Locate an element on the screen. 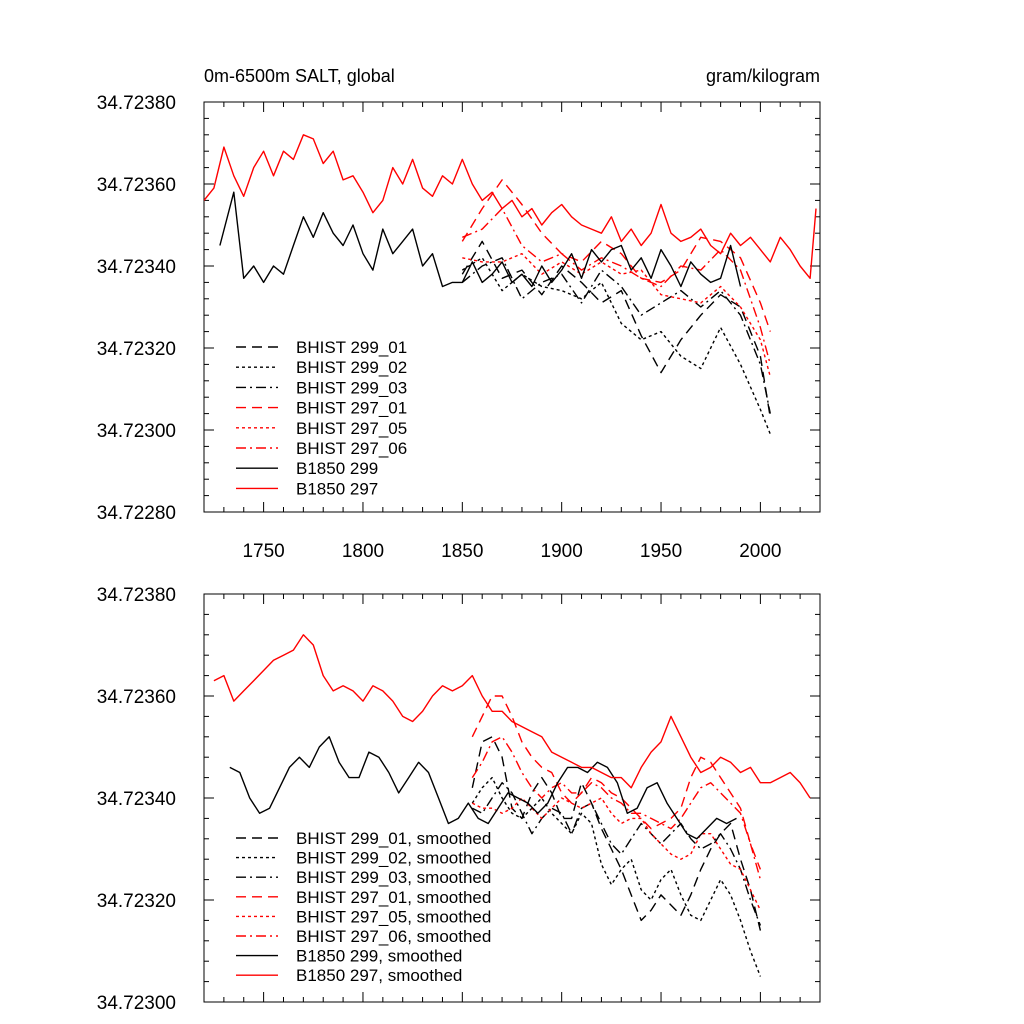 The width and height of the screenshot is (1024, 1024). top-plot-title-left: 0m-6500m SALT, global is located at coordinates (299, 76).